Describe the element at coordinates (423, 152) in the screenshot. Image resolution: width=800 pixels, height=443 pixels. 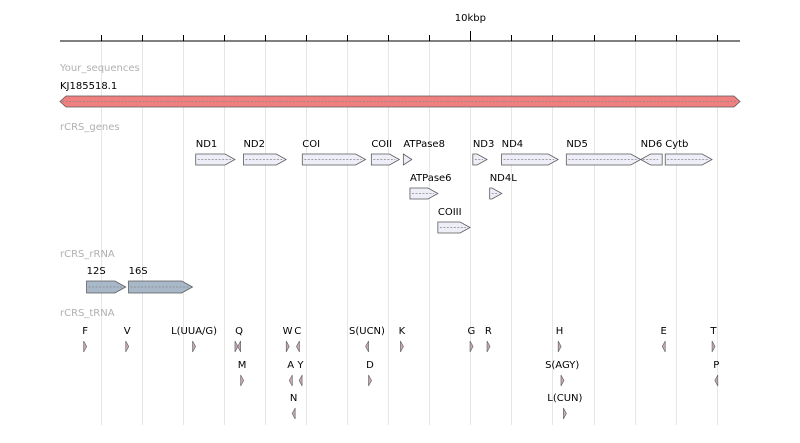
I see `genes-feature: ATPase8` at that location.